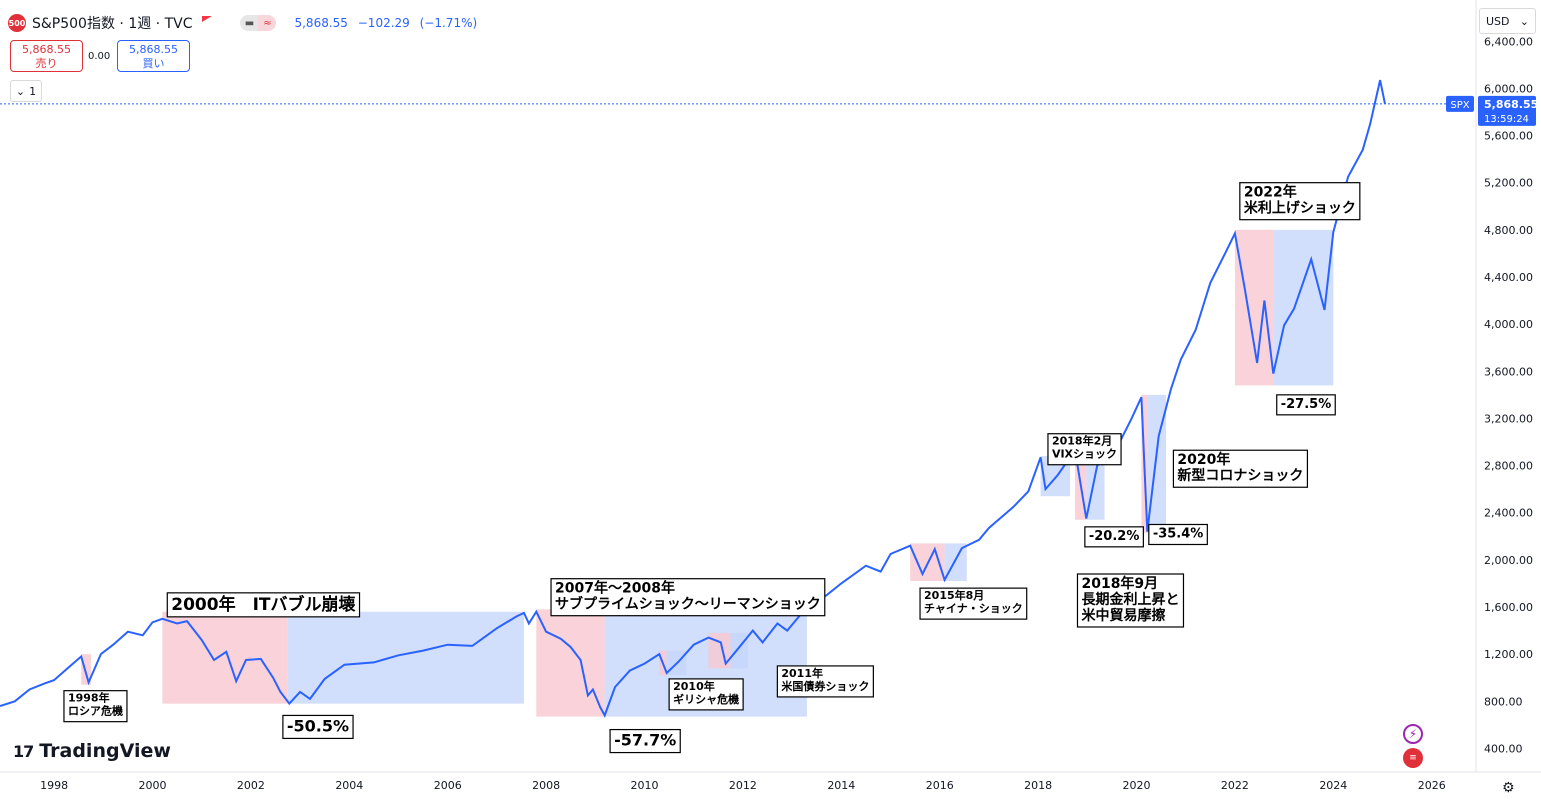  What do you see at coordinates (1506, 119) in the screenshot?
I see `bar-countdown-text: 13:59:24` at bounding box center [1506, 119].